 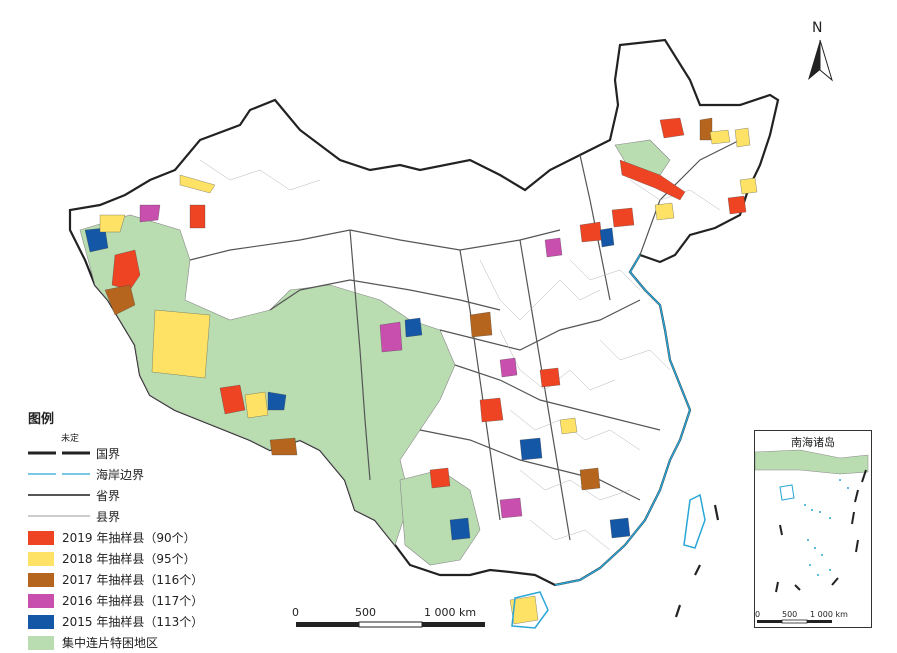 I want to click on legend-item-county-border: 县界, so click(x=158, y=516).